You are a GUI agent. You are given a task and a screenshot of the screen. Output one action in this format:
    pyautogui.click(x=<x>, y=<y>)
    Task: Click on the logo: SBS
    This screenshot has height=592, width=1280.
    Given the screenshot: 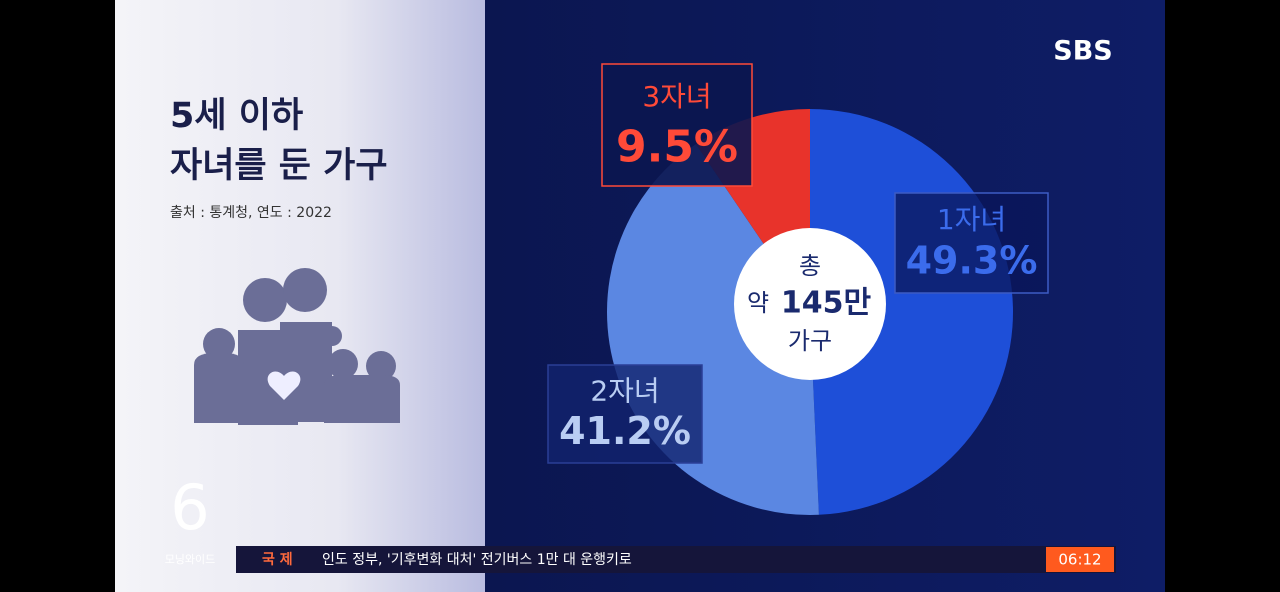 What is the action you would take?
    pyautogui.click(x=1082, y=51)
    